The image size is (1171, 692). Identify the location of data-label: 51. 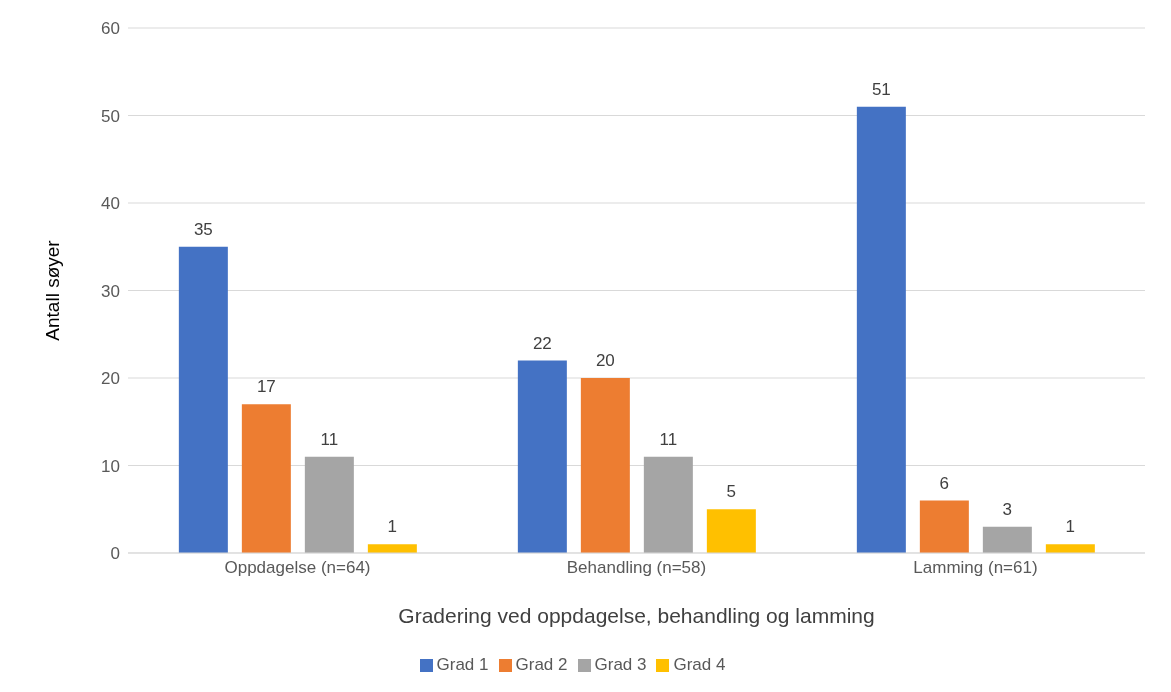
(881, 89).